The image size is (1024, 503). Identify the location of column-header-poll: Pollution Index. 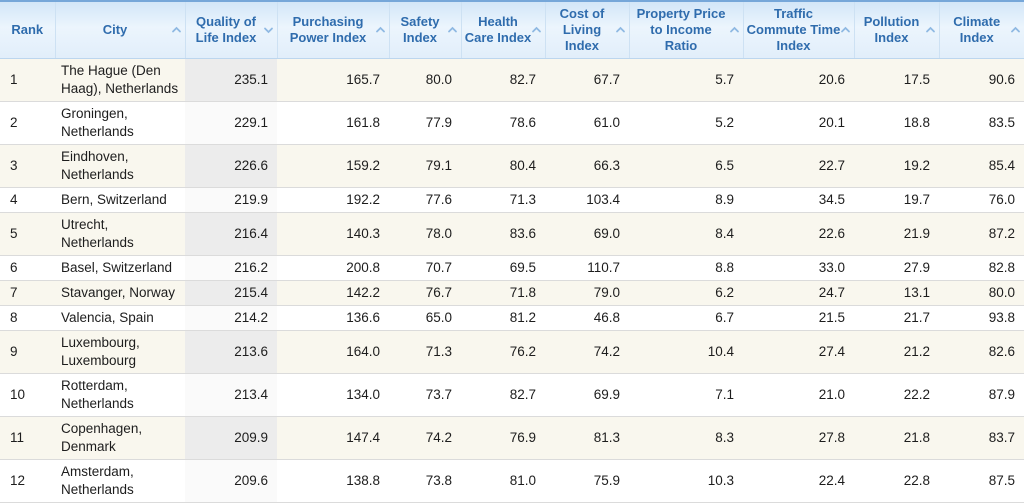
(897, 29).